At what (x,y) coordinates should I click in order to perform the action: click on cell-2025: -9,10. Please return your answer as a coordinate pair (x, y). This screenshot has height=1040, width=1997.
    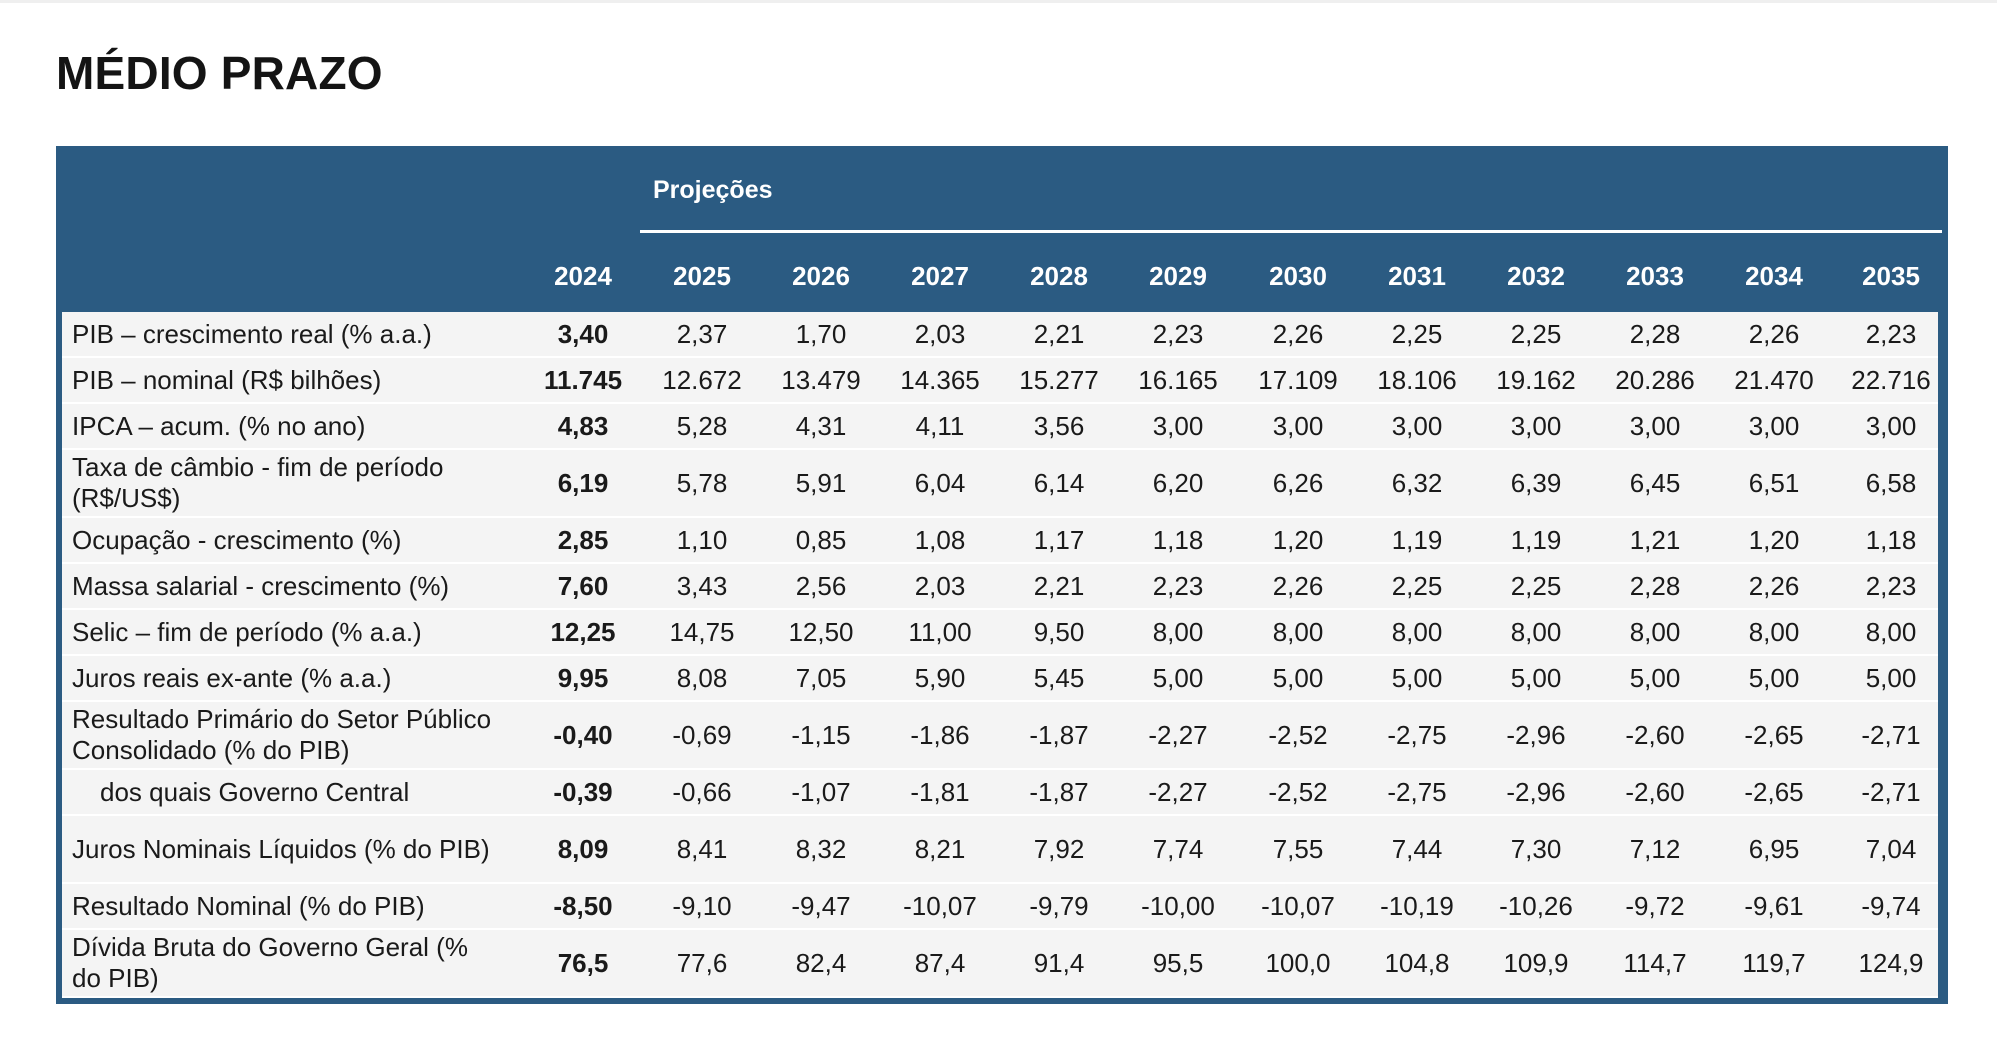
    Looking at the image, I should click on (702, 905).